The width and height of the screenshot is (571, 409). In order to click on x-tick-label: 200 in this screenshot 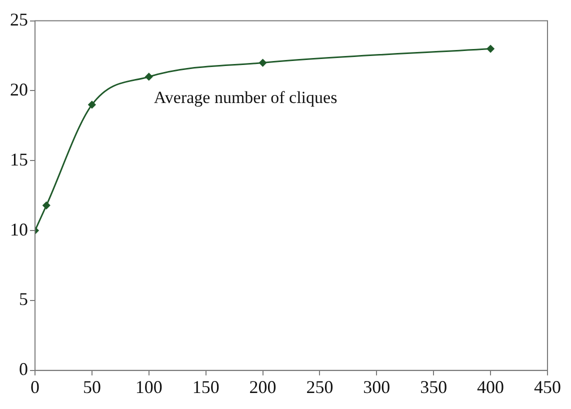, I will do `click(262, 386)`.